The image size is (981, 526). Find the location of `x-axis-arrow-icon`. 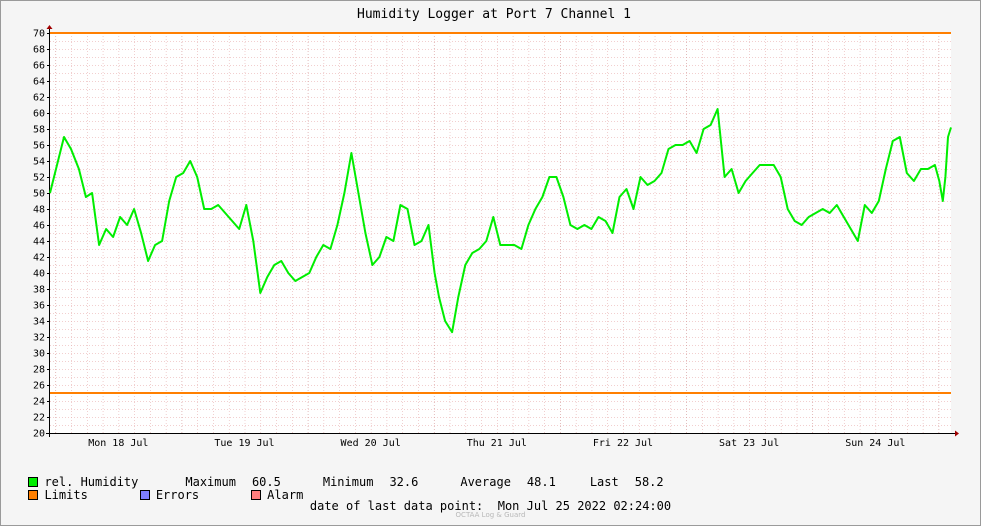

x-axis-arrow-icon is located at coordinates (957, 433).